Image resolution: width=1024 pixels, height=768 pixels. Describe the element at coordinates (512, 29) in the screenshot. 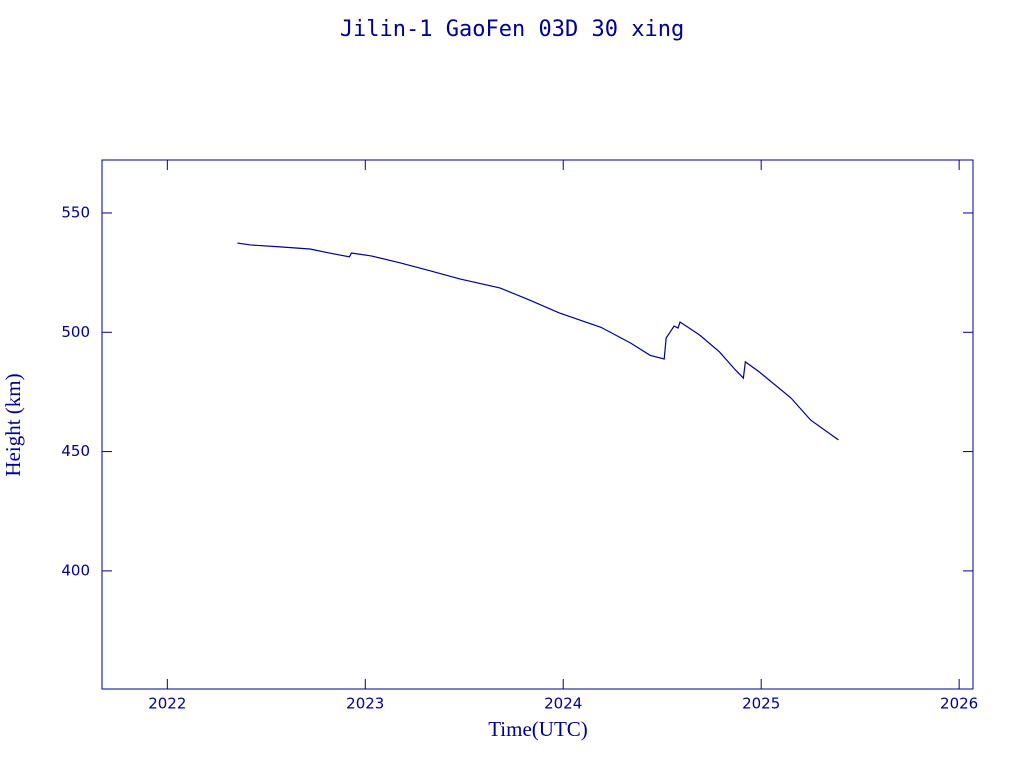

I see `chart-title: Jilin-1 GaoFen 03D 30 xing` at that location.